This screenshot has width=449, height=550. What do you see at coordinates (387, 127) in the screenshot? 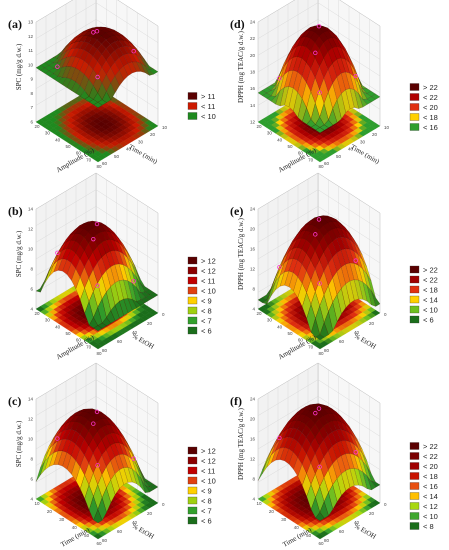
I see `y-tick-label: 10` at bounding box center [387, 127].